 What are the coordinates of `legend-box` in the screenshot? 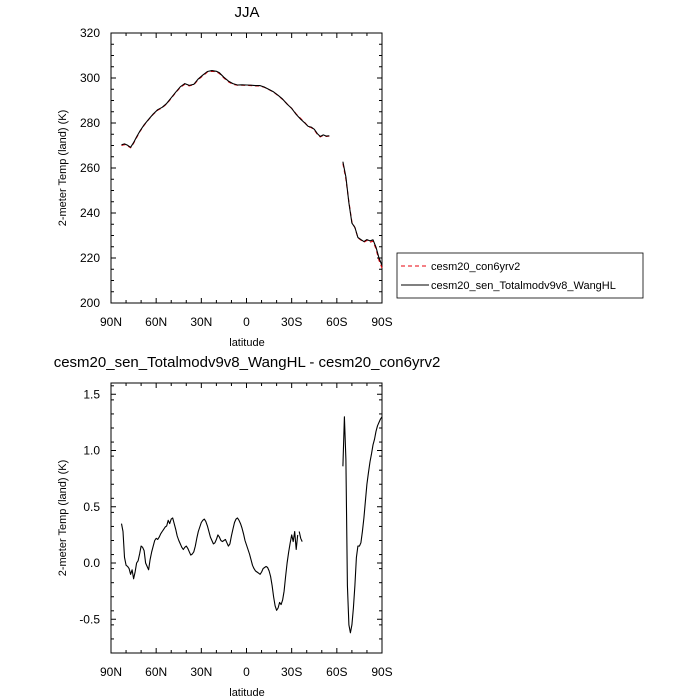 It's located at (520, 275).